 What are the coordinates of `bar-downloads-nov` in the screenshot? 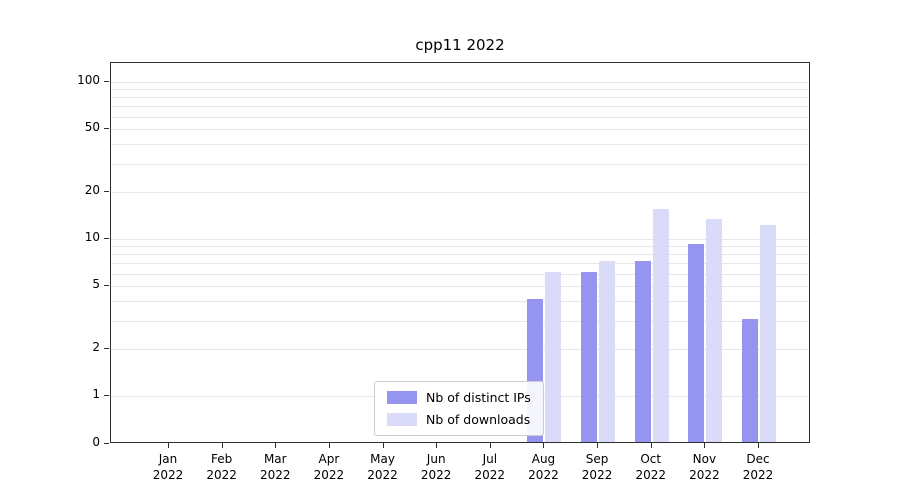 It's located at (714, 330).